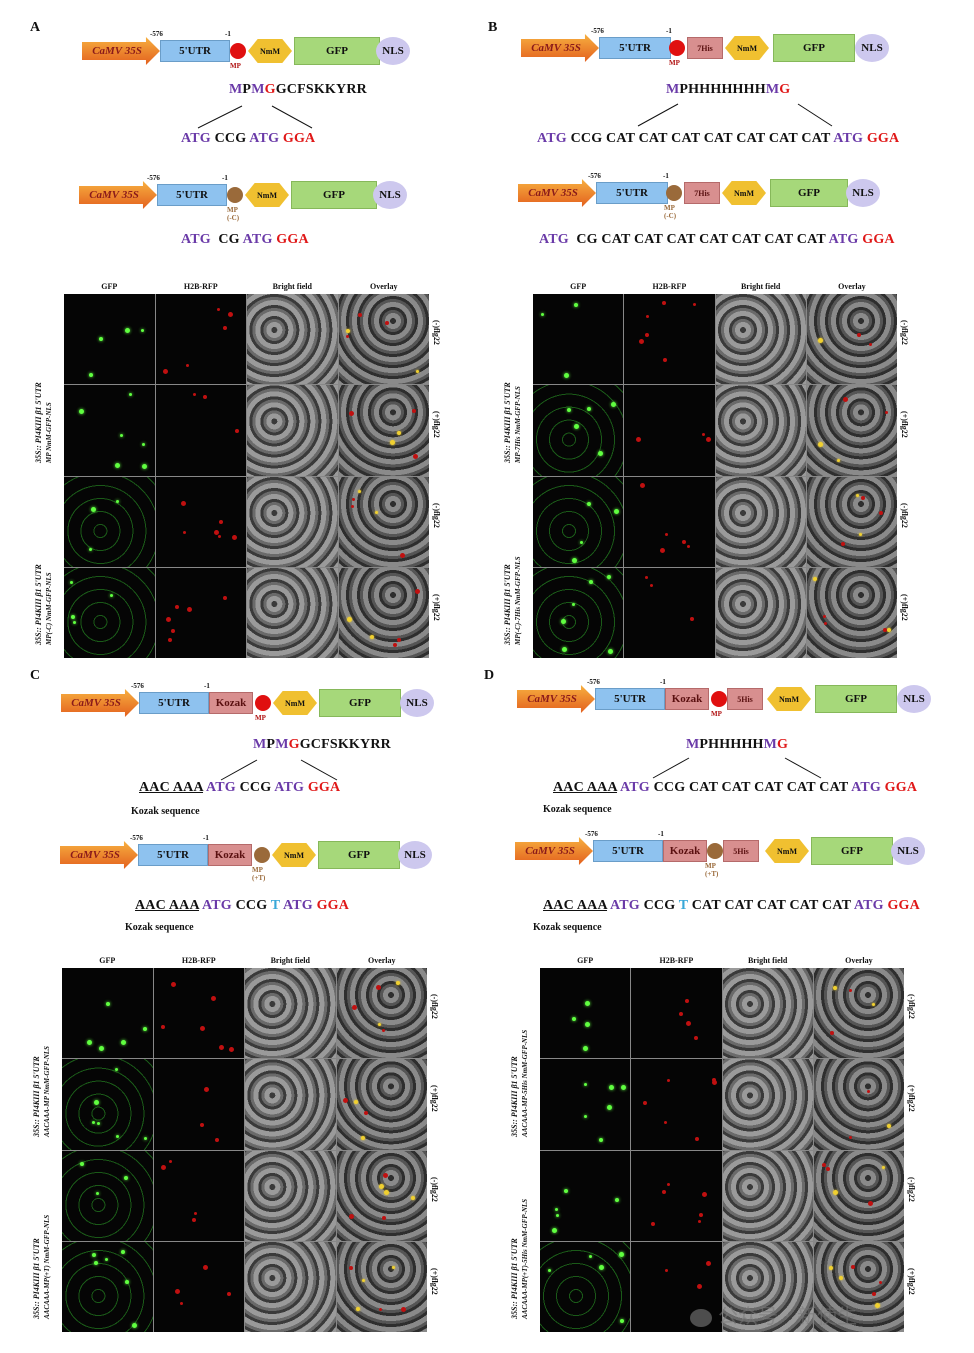 The width and height of the screenshot is (974, 1353). I want to click on mp-label: MP, so click(260, 718).